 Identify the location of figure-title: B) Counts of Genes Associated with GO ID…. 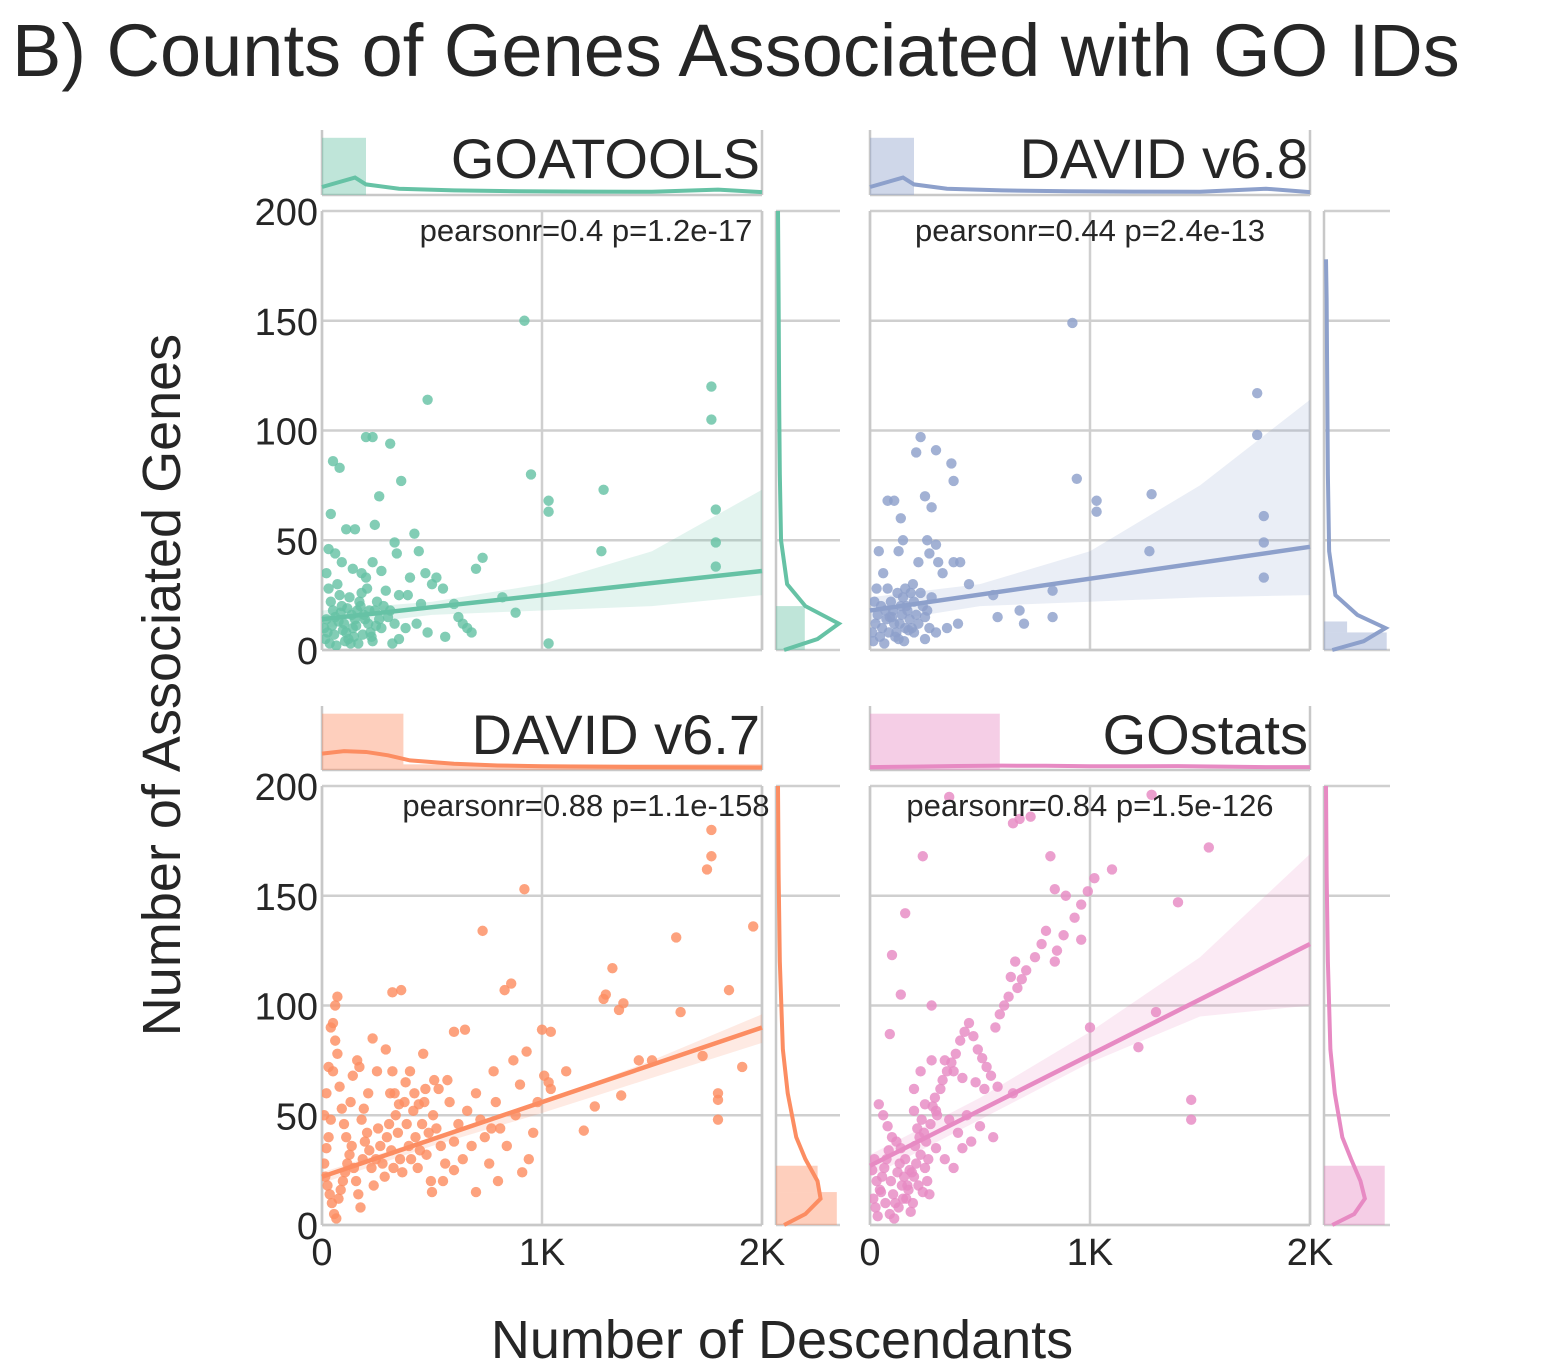
(736, 50).